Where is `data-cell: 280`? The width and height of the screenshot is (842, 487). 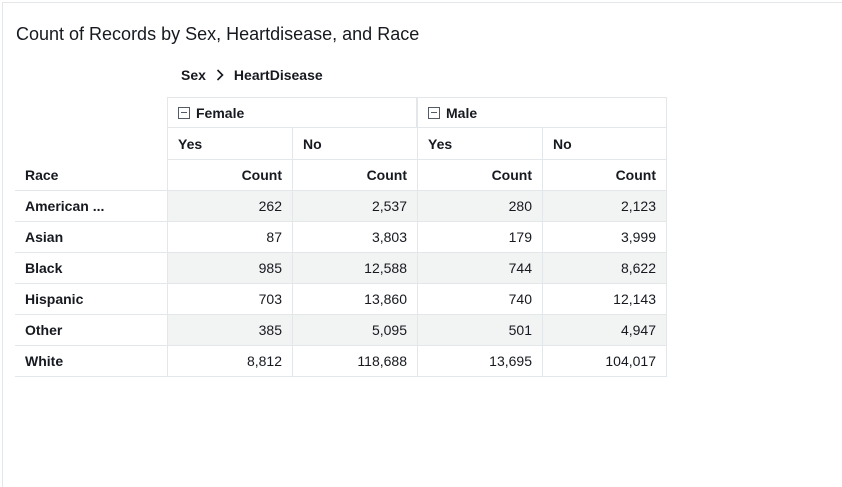 data-cell: 280 is located at coordinates (479, 206).